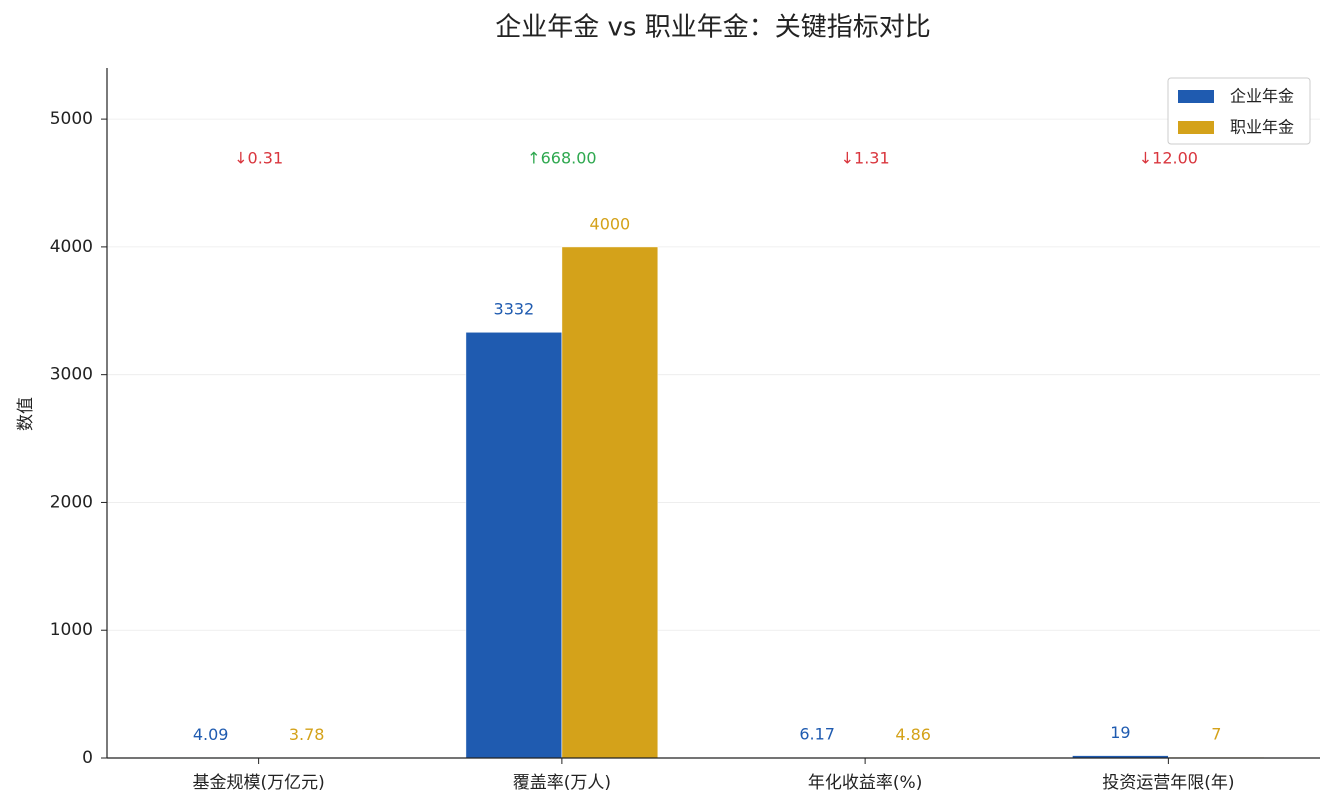 The image size is (1335, 810). What do you see at coordinates (307, 734) in the screenshot?
I see `value-label: 3.78` at bounding box center [307, 734].